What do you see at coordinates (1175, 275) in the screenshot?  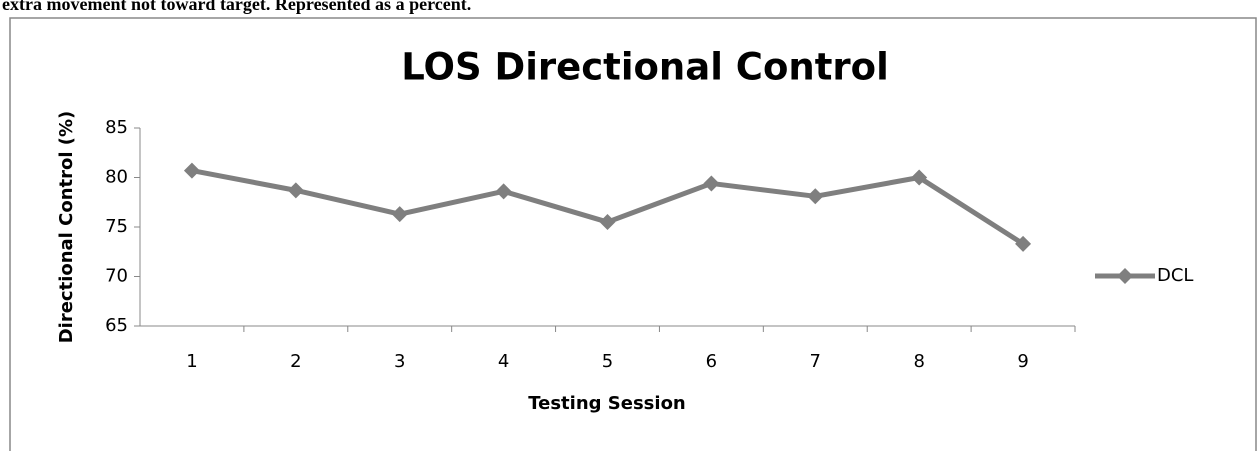 I see `legend-label: DCL` at bounding box center [1175, 275].